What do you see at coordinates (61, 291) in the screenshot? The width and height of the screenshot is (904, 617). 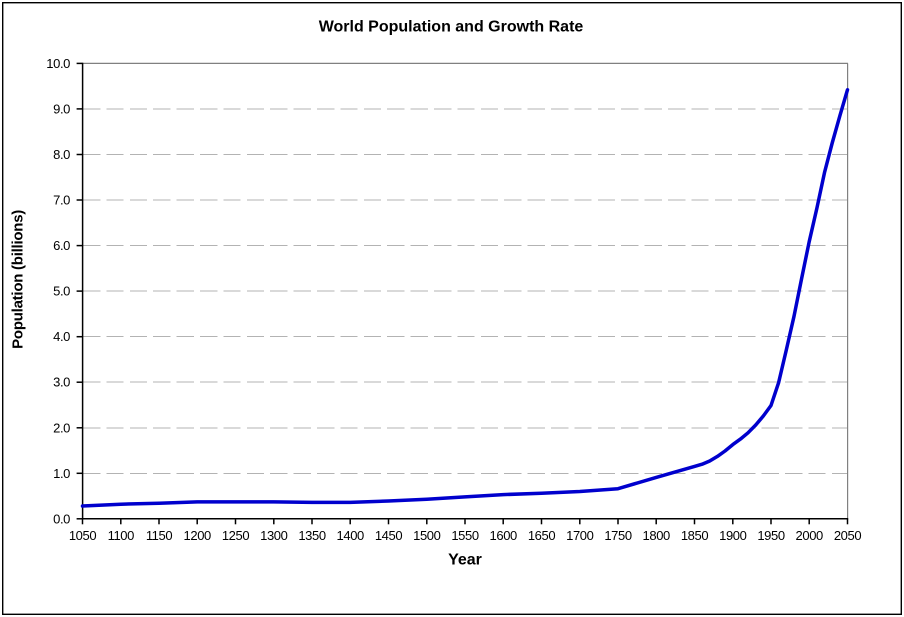 I see `svg-text: 5.0` at bounding box center [61, 291].